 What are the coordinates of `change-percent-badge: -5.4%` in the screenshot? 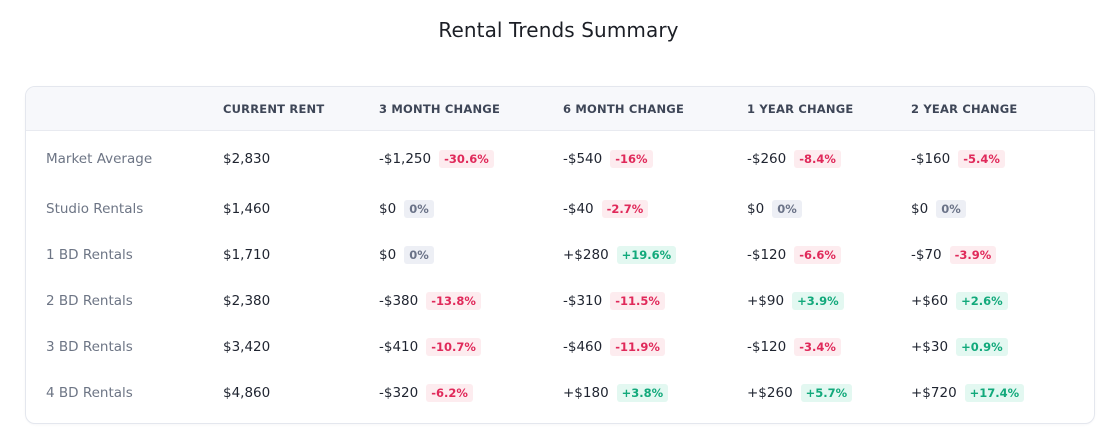 It's located at (981, 159).